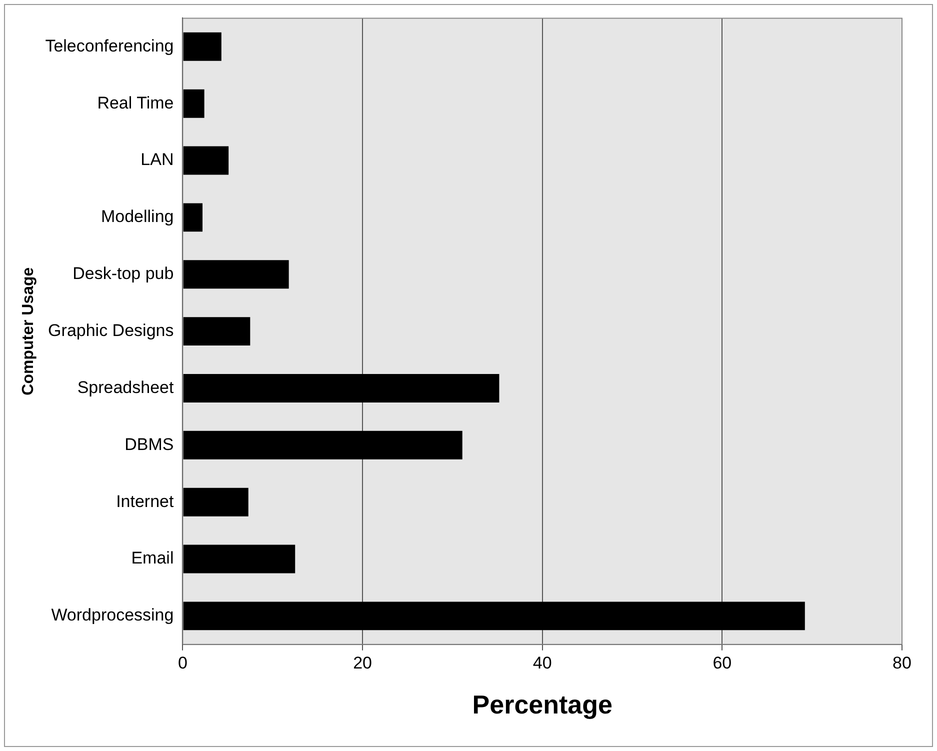 The width and height of the screenshot is (937, 751). What do you see at coordinates (722, 662) in the screenshot?
I see `x-tick-label: 60` at bounding box center [722, 662].